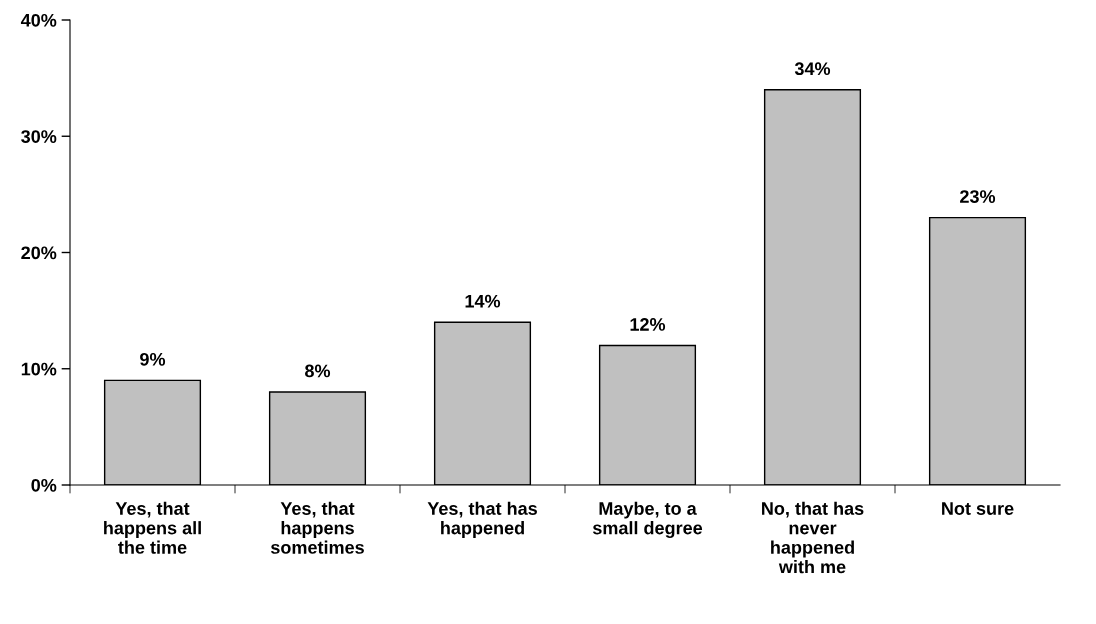 The width and height of the screenshot is (1096, 624). What do you see at coordinates (482, 519) in the screenshot?
I see `x-tick-label: Yes, that has happened` at bounding box center [482, 519].